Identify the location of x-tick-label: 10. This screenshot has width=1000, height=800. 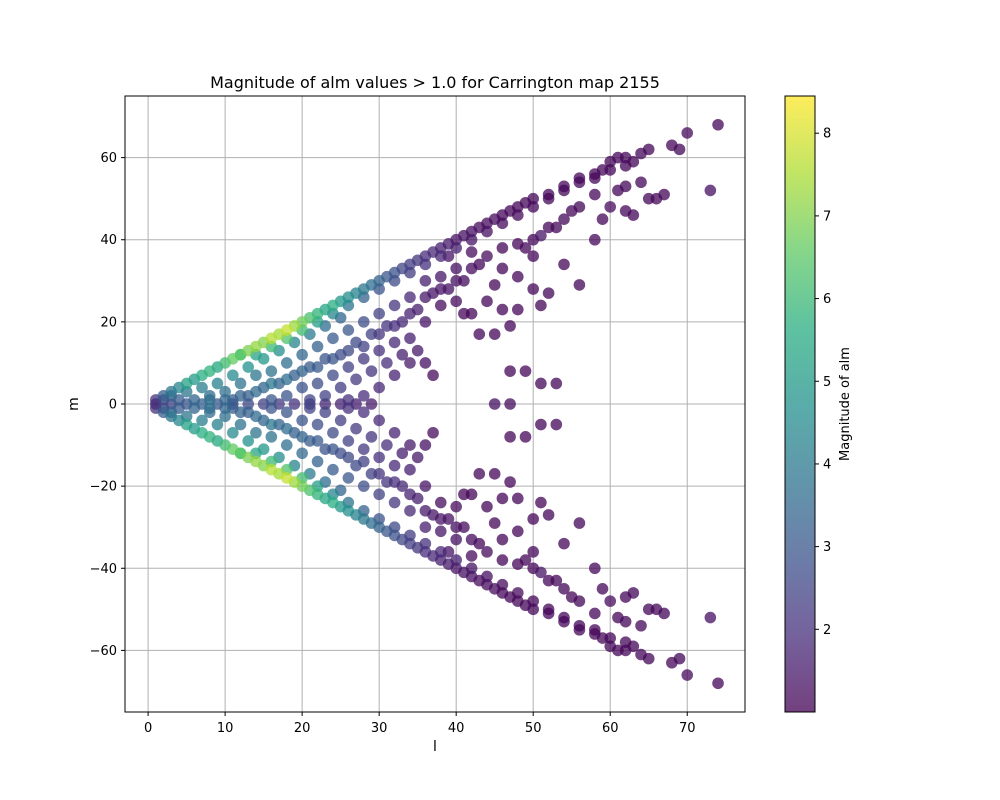
(225, 728).